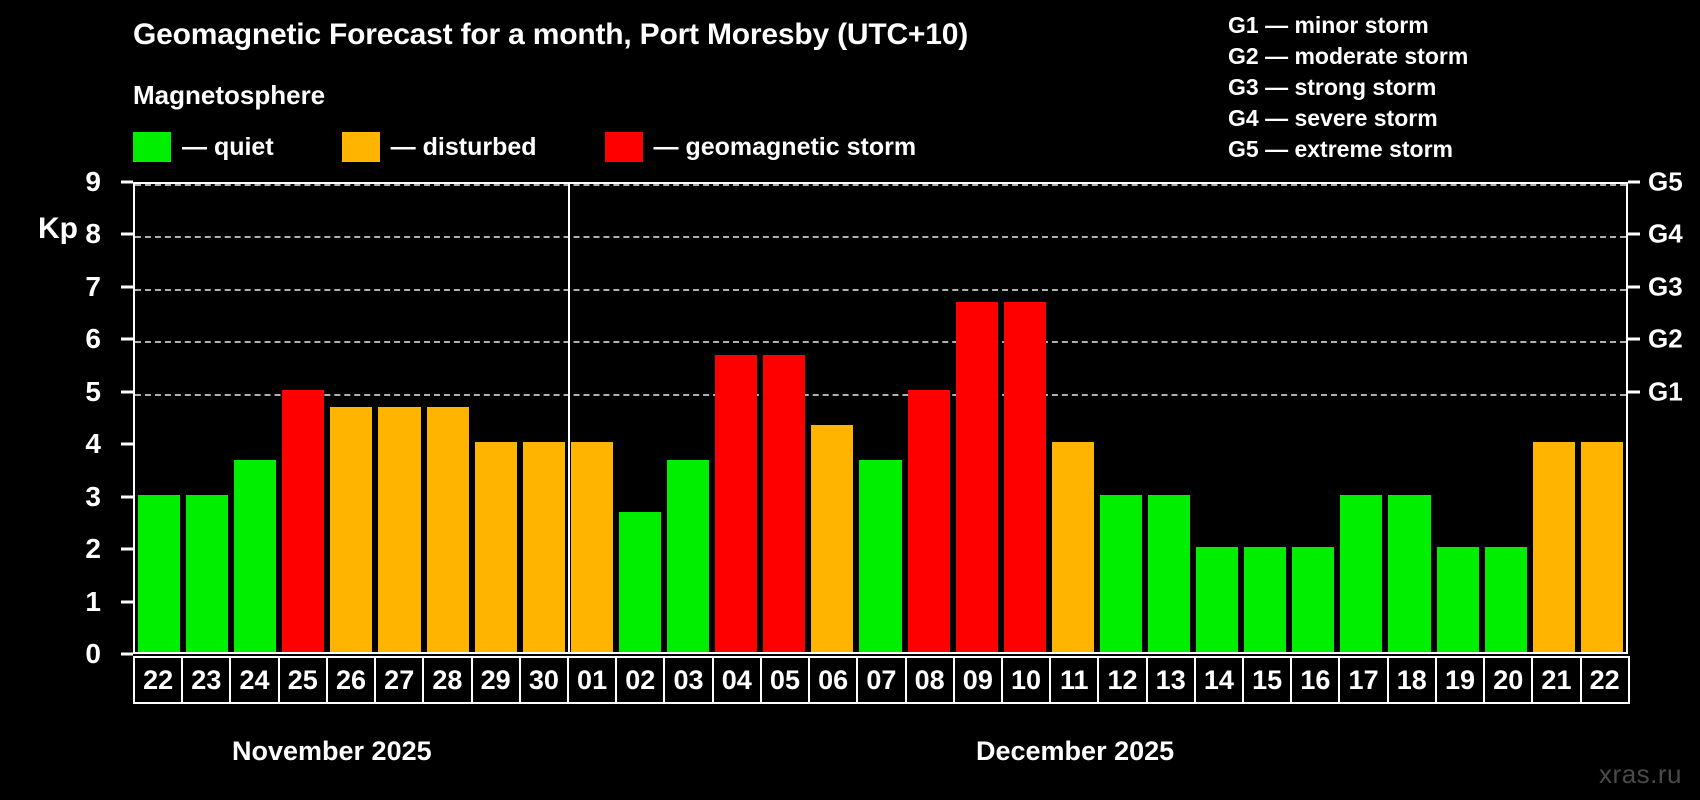 This screenshot has width=1700, height=800. What do you see at coordinates (1361, 573) in the screenshot?
I see `bar-day-17-dec` at bounding box center [1361, 573].